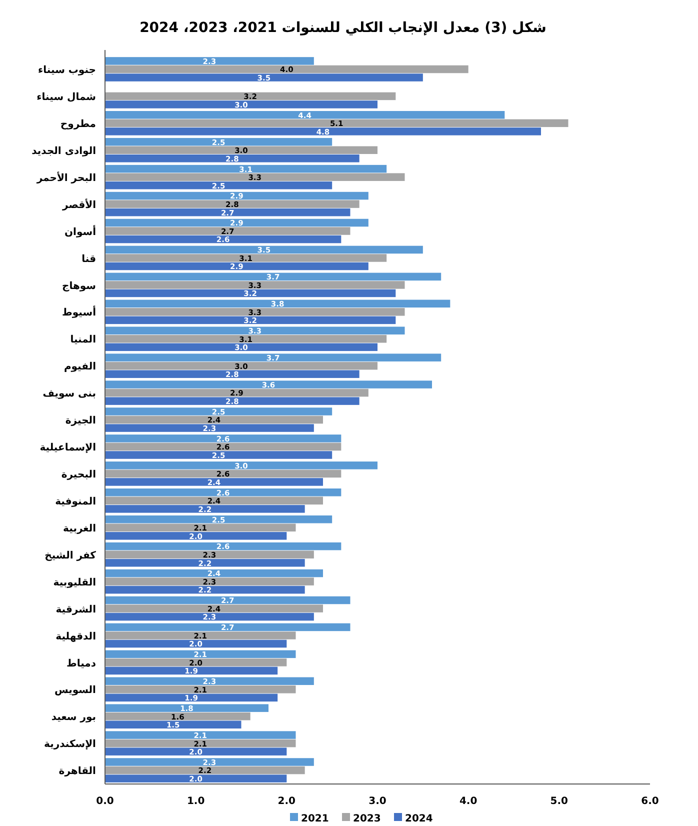  What do you see at coordinates (195, 801) in the screenshot?
I see `x-tick-label: 1.0` at bounding box center [195, 801].